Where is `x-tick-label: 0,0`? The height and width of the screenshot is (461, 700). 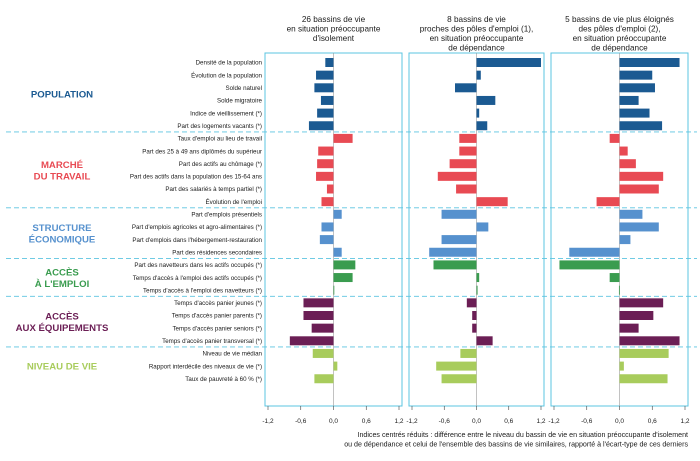
x-tick-label: 0,0 is located at coordinates (333, 421).